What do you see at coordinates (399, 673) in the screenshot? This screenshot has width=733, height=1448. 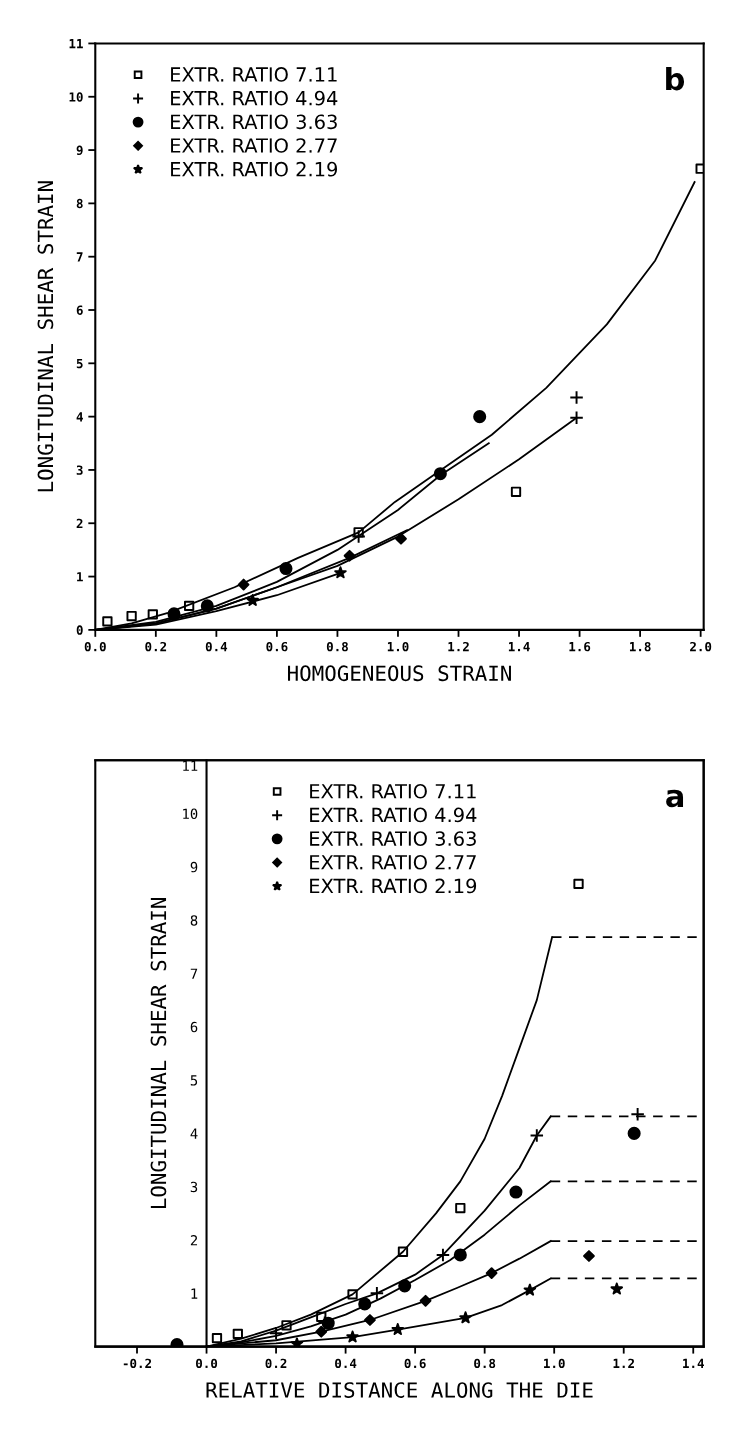 I see `x-axis-title: HOMOGENEOUS STRAIN` at bounding box center [399, 673].